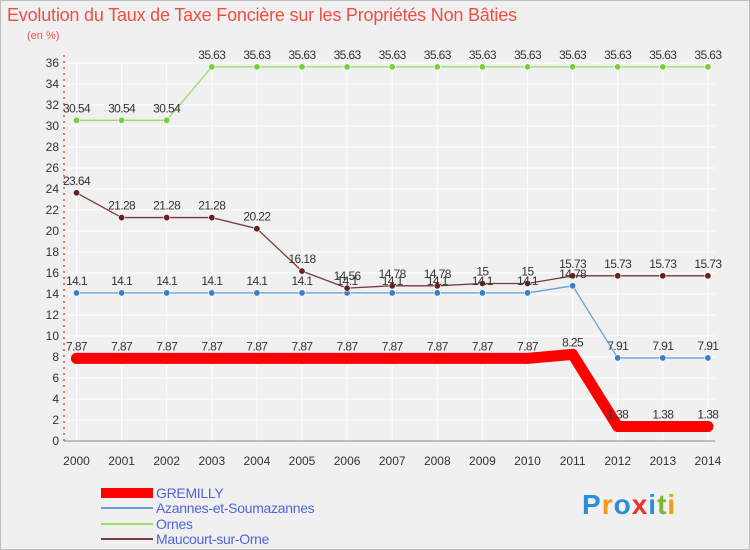  What do you see at coordinates (672, 504) in the screenshot?
I see `logo-letter: i` at bounding box center [672, 504].